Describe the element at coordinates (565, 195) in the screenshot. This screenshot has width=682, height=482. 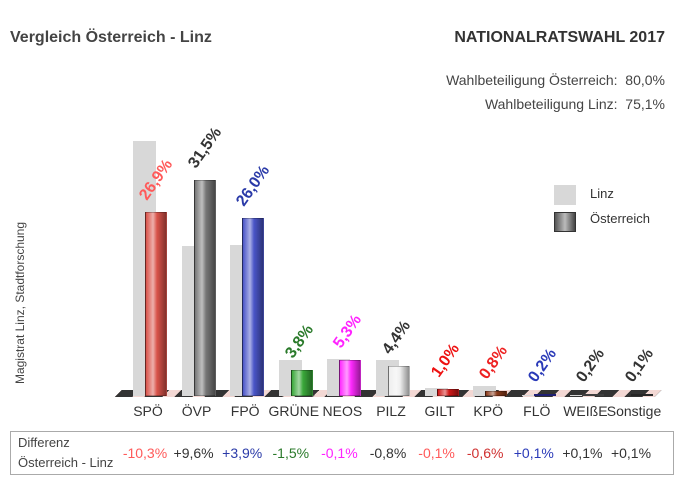
I see `legend-swatch-linz` at that location.